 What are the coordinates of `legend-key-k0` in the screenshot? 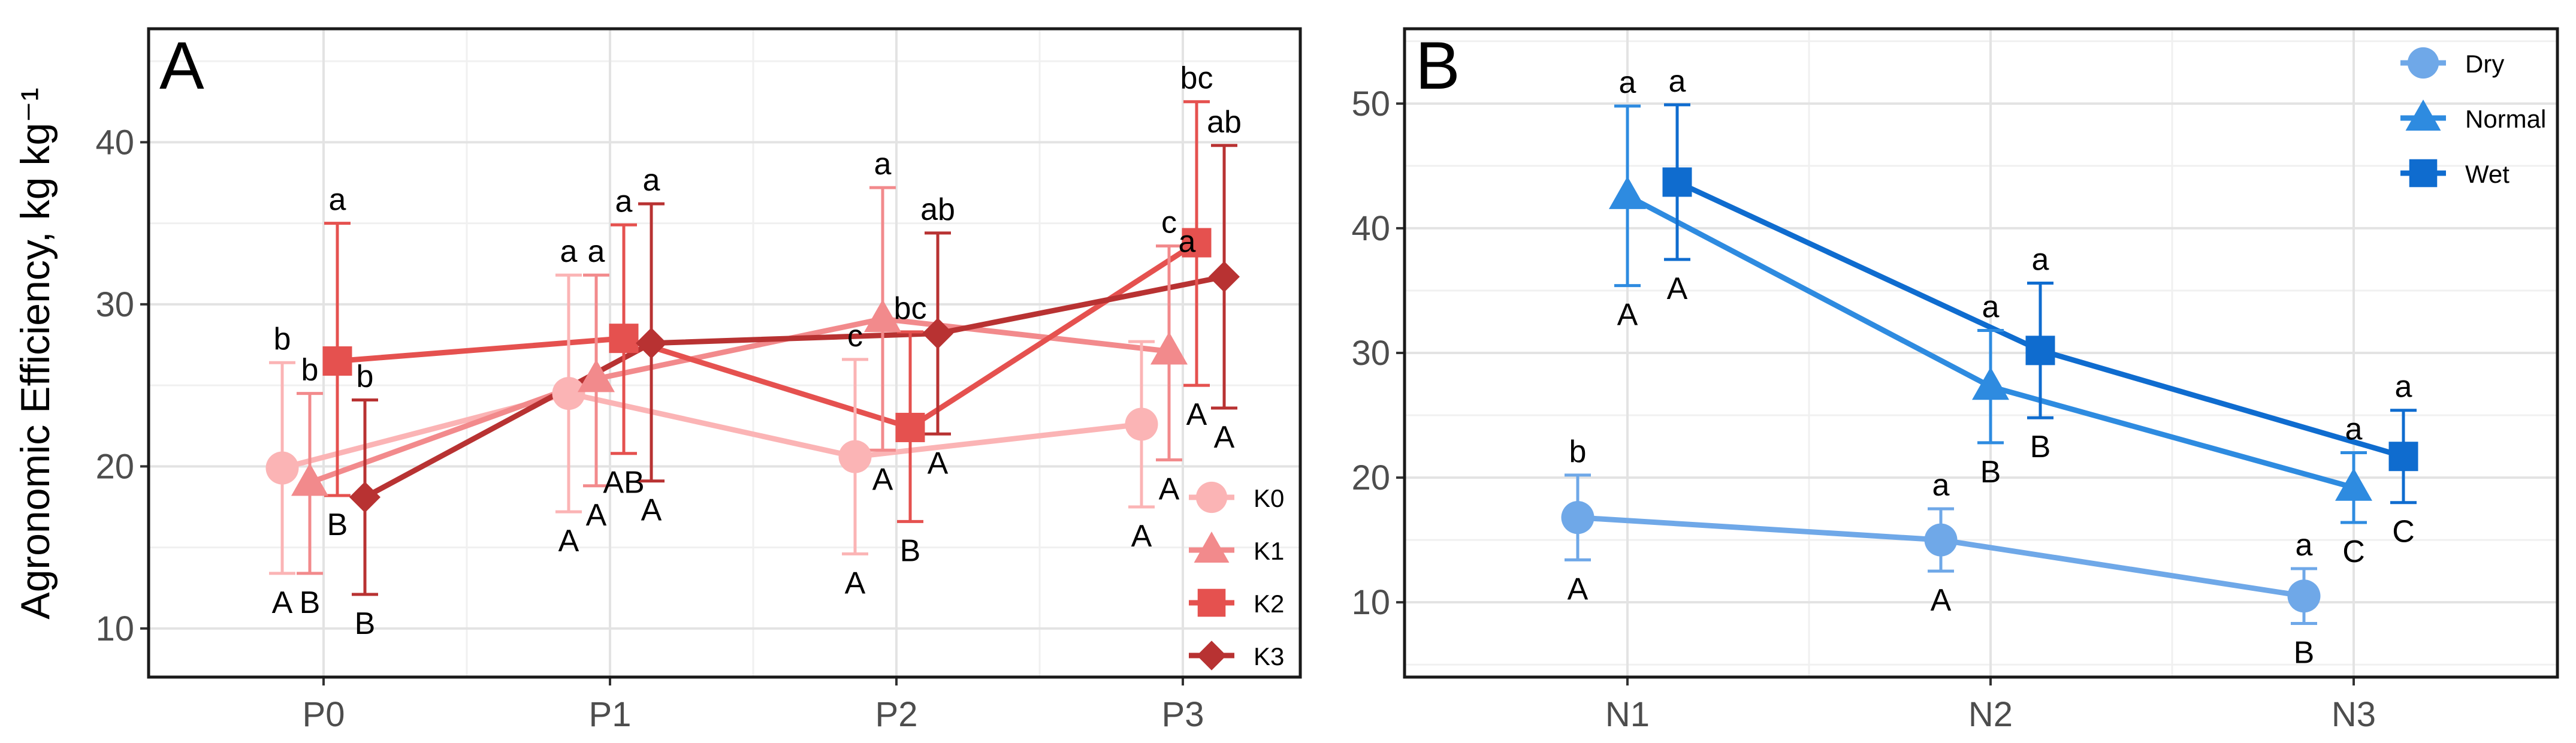 It's located at (1212, 498).